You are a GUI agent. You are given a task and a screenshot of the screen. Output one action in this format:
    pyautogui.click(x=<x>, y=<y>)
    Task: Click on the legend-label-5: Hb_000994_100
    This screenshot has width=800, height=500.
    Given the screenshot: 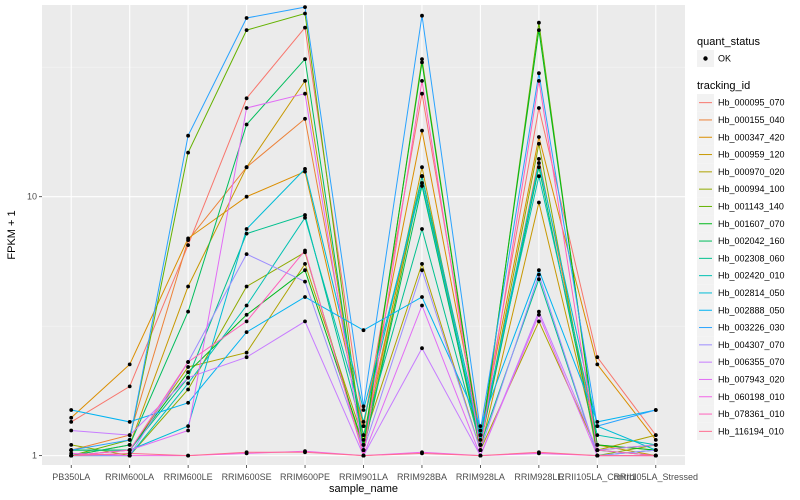 What is the action you would take?
    pyautogui.click(x=751, y=189)
    